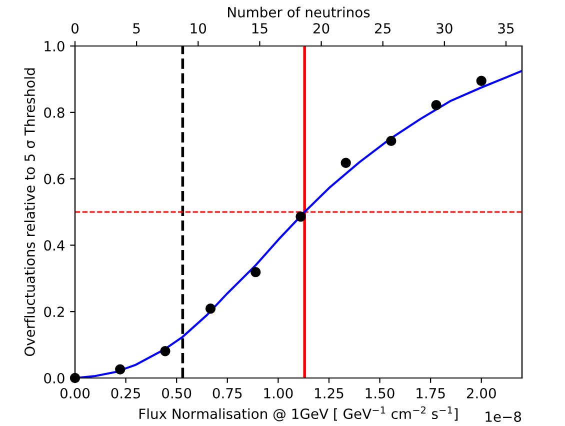 The image size is (565, 426). Describe the element at coordinates (29, 212) in the screenshot. I see `y-axis-title: Overfluctuations relative to 5 σ Threshold` at that location.